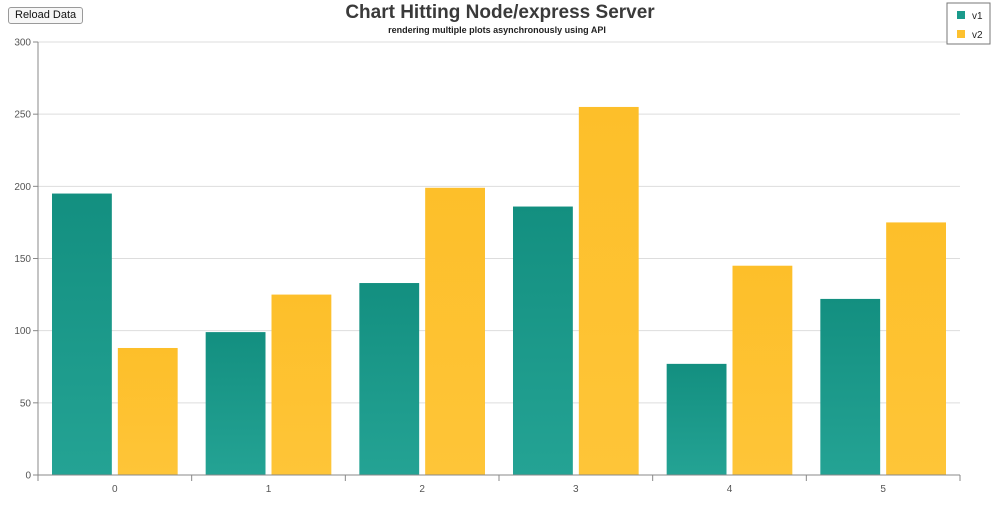 This screenshot has width=1000, height=517. Describe the element at coordinates (961, 15) in the screenshot. I see `legend-swatch-v1` at that location.